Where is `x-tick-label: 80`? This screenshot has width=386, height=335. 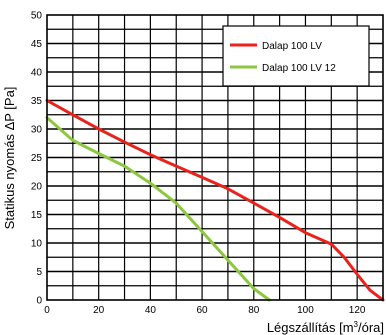 x-tick-label: 80 is located at coordinates (254, 310).